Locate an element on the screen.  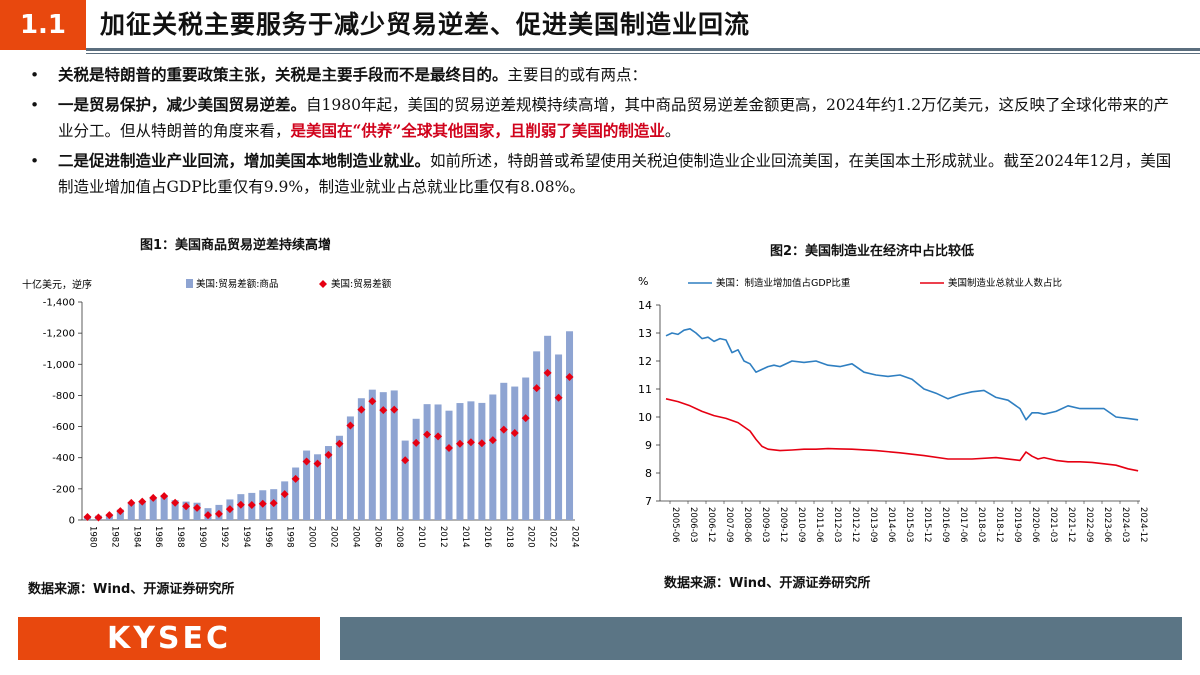
chart1-ytick-label: -600 is located at coordinates (63, 427).